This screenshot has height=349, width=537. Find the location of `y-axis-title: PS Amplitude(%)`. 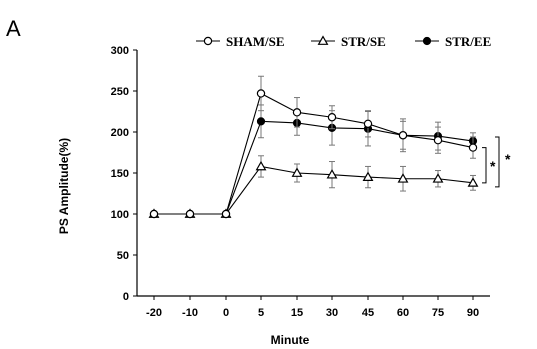

y-axis-title: PS Amplitude(%) is located at coordinates (64, 186).